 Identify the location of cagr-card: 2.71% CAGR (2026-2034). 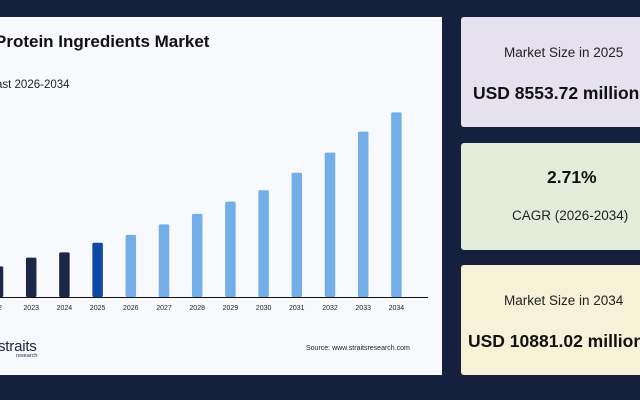
(550, 196).